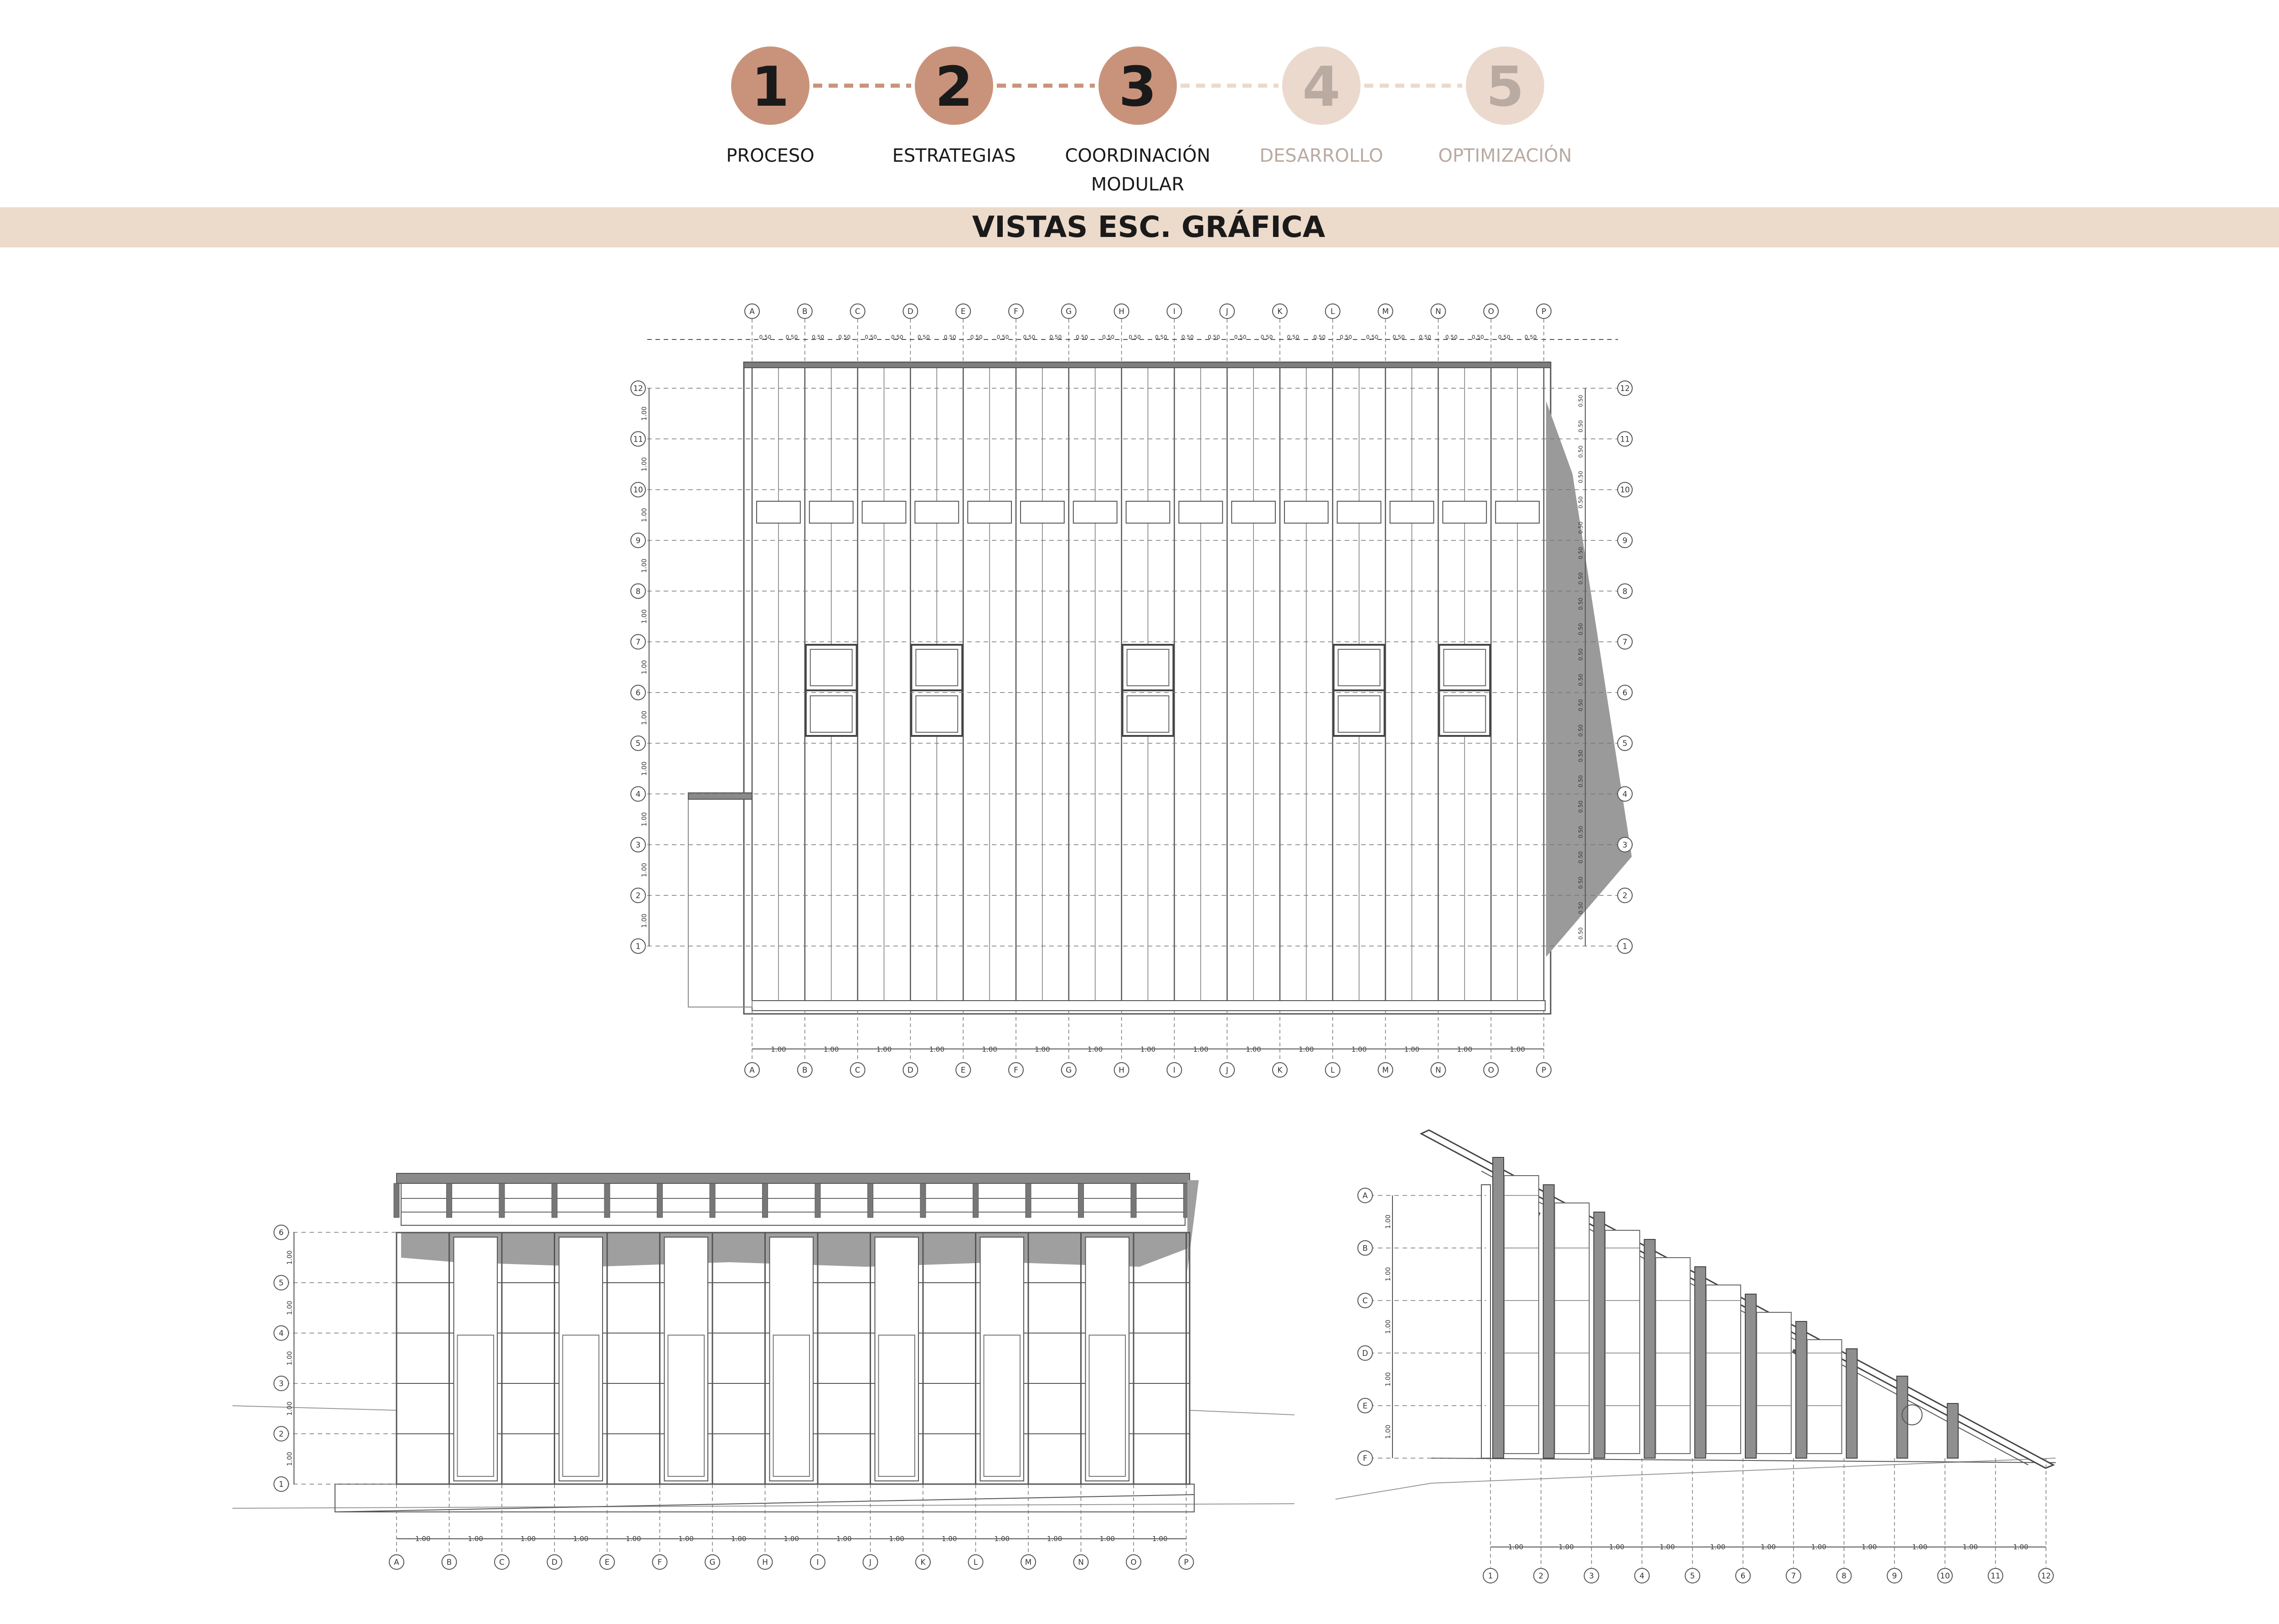  I want to click on step-label-1: PROCESO, so click(770, 155).